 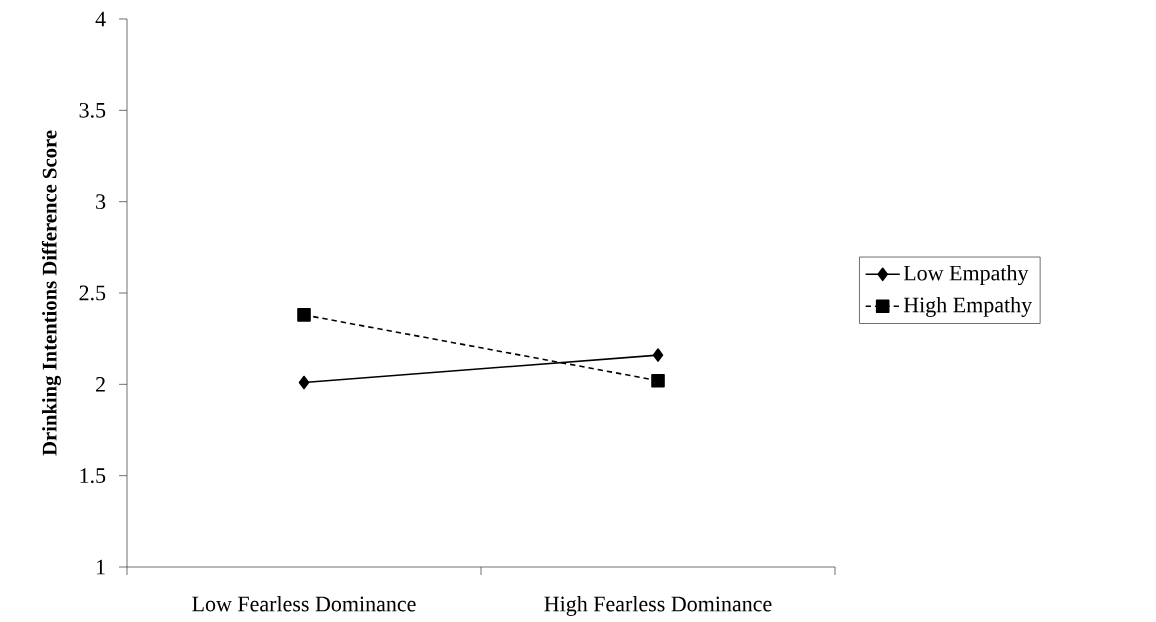 What do you see at coordinates (100, 19) in the screenshot?
I see `y-tick-label: 4` at bounding box center [100, 19].